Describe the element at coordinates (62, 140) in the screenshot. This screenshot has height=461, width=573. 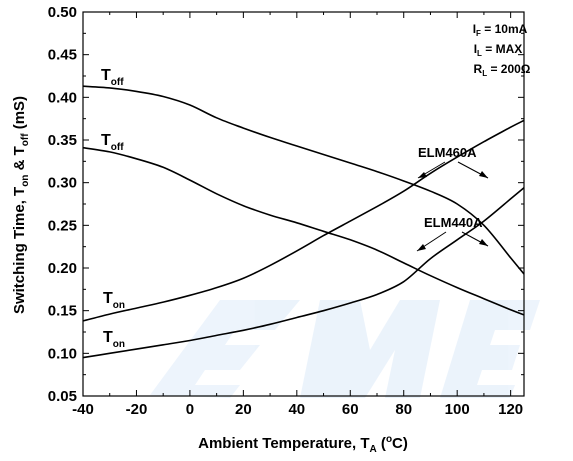
I see `y-tick-label: 0.35` at that location.